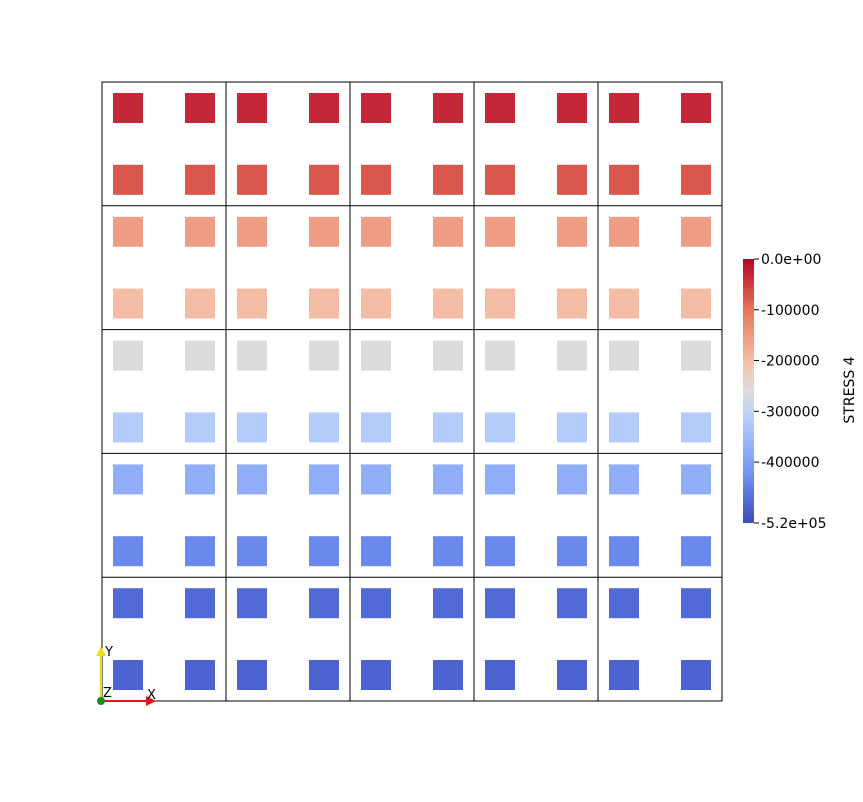 The width and height of the screenshot is (863, 802). Describe the element at coordinates (791, 260) in the screenshot. I see `colorbar-tick-label: 0.0e+00` at that location.